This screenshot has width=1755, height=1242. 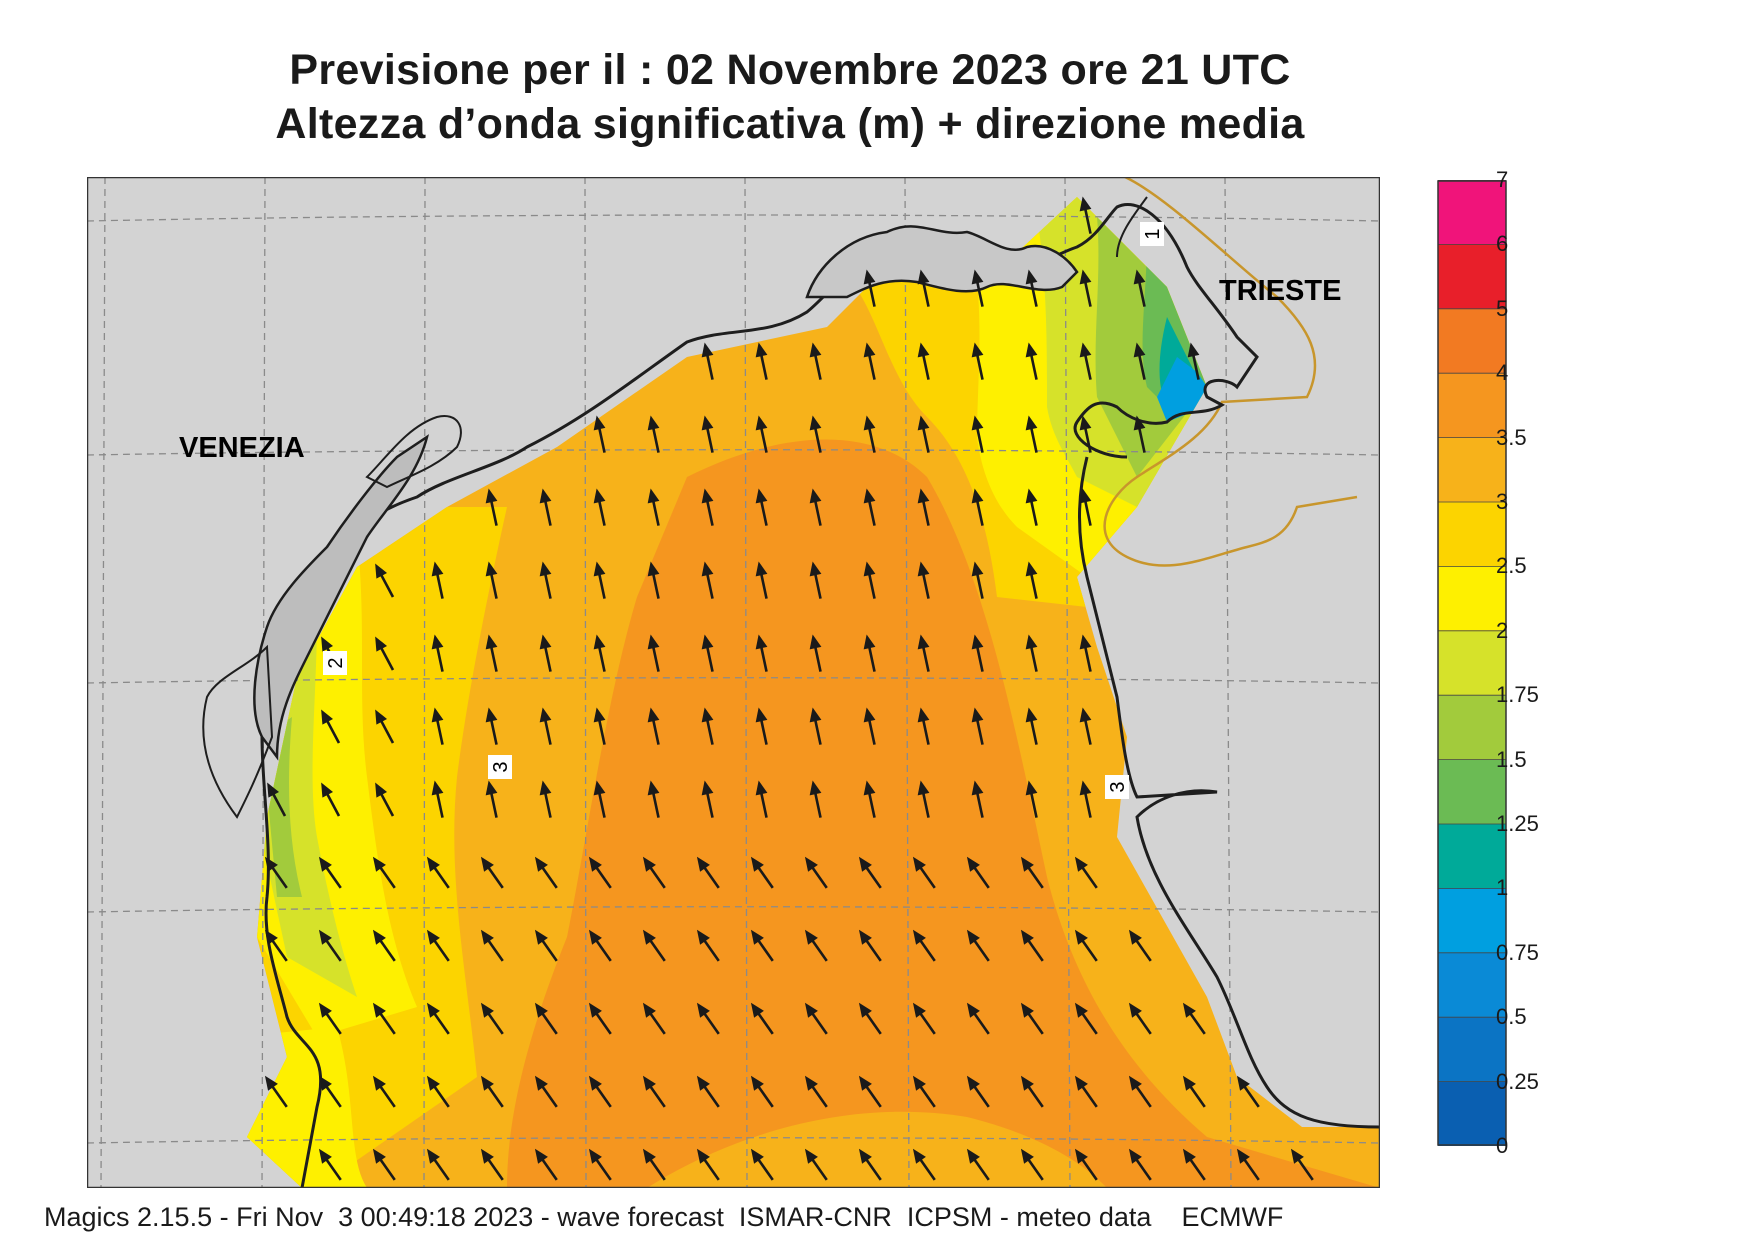 I want to click on legend-tick-label: 1.75, so click(x=1517, y=695).